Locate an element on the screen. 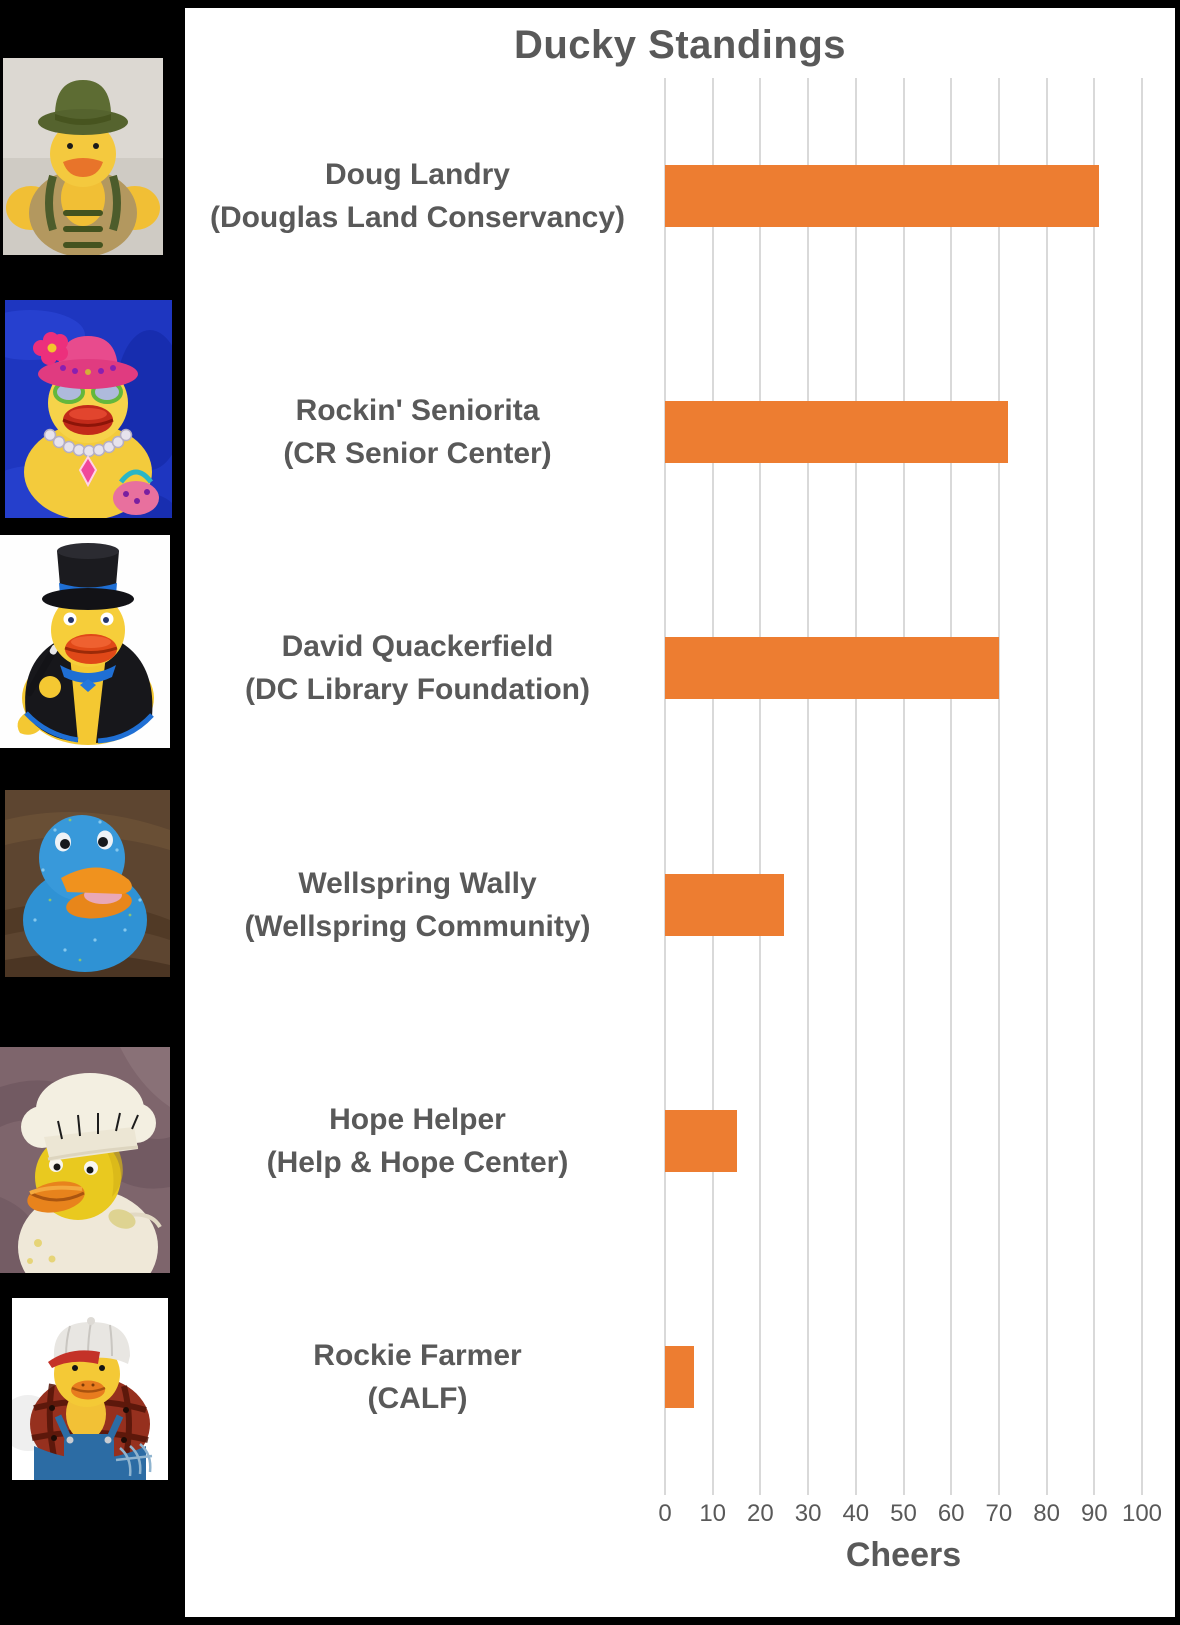 This screenshot has height=1625, width=1180. seniorita-duck-illustration is located at coordinates (88, 409).